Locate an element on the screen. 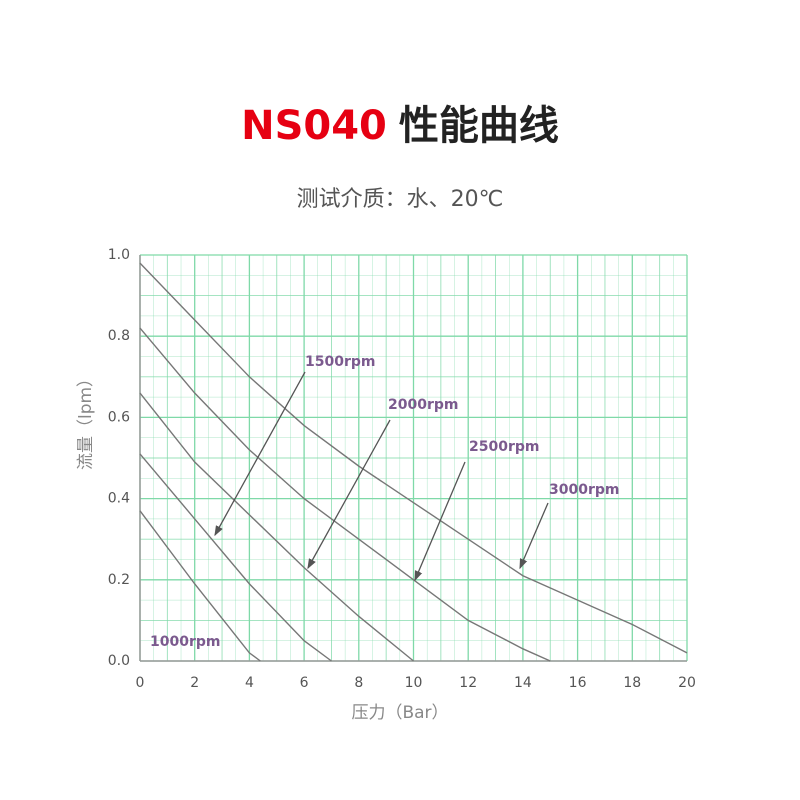 Image resolution: width=800 pixels, height=800 pixels. x-tick-label: 18 is located at coordinates (632, 683).